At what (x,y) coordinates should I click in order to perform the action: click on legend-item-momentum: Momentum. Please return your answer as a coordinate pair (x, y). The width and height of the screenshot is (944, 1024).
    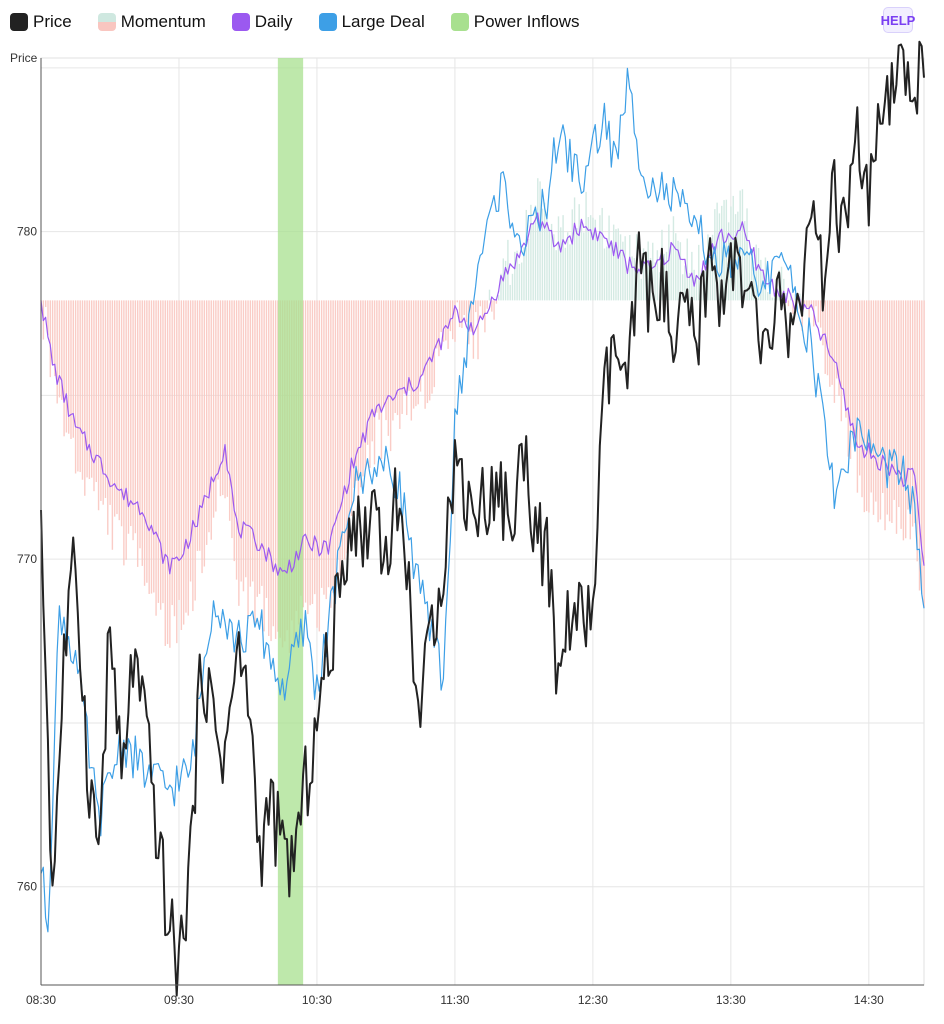
    Looking at the image, I should click on (151, 22).